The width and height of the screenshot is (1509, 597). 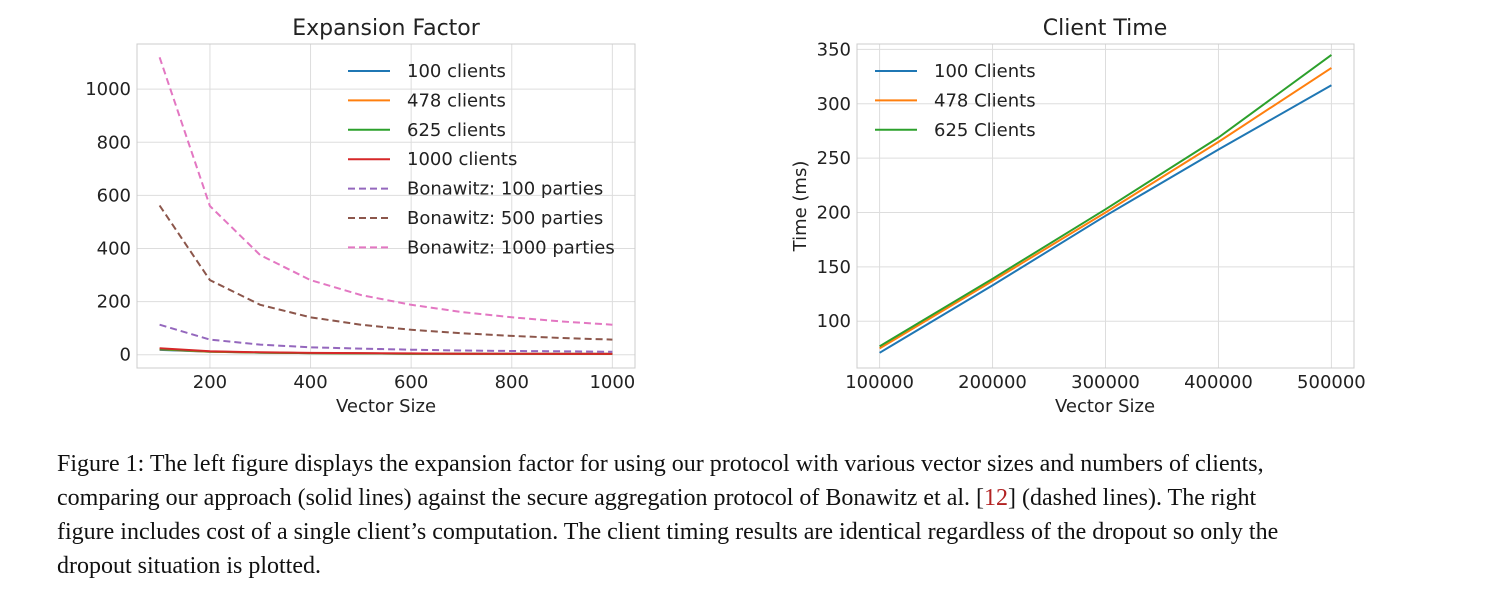 What do you see at coordinates (210, 382) in the screenshot?
I see `x-tick-label: 200` at bounding box center [210, 382].